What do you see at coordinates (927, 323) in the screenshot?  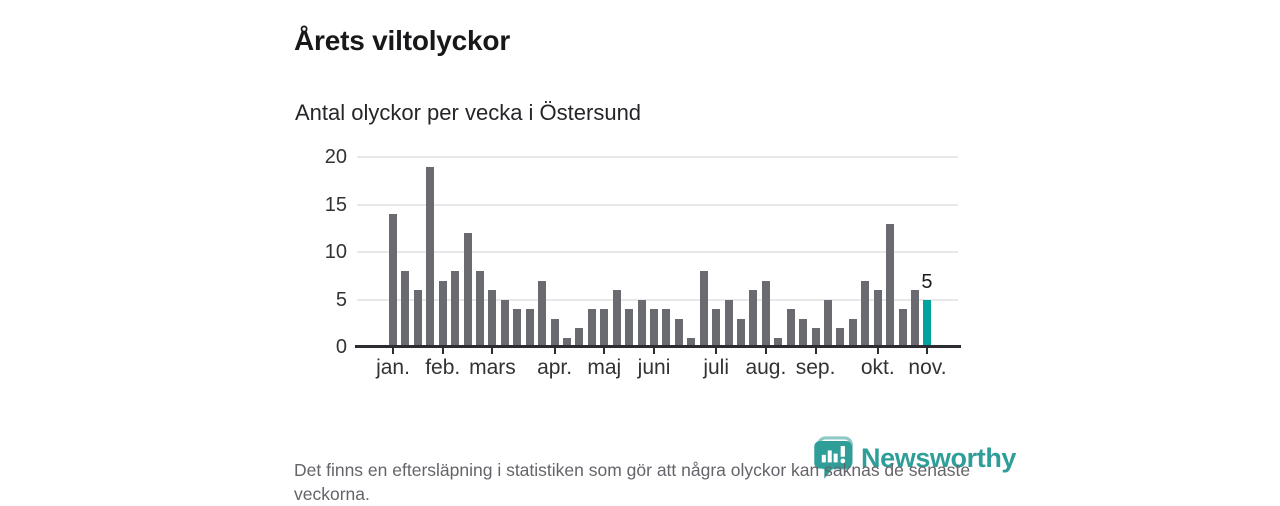 I see `bar-highlighted` at bounding box center [927, 323].